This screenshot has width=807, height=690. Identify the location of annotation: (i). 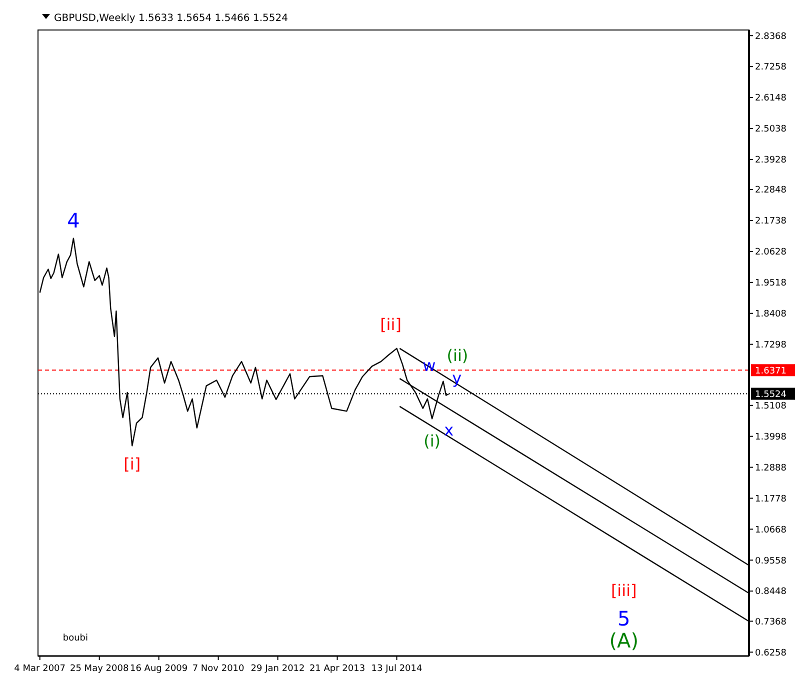
(432, 440).